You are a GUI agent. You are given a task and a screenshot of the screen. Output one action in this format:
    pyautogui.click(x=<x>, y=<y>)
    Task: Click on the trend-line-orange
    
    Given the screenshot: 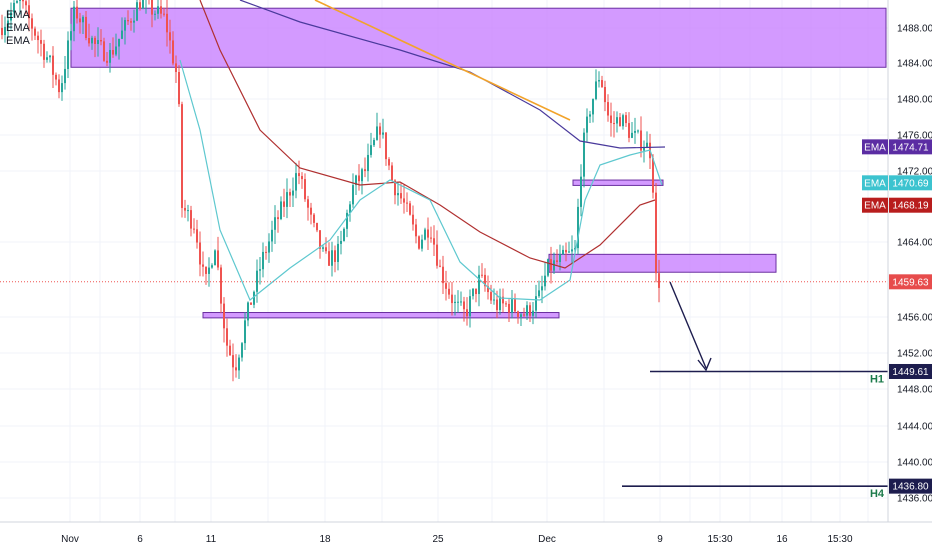 What is the action you would take?
    pyautogui.click(x=442, y=60)
    